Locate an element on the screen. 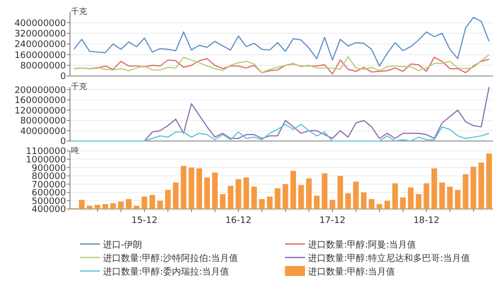 The image size is (500, 290). y-tick-label: 1100000 is located at coordinates (46, 152).